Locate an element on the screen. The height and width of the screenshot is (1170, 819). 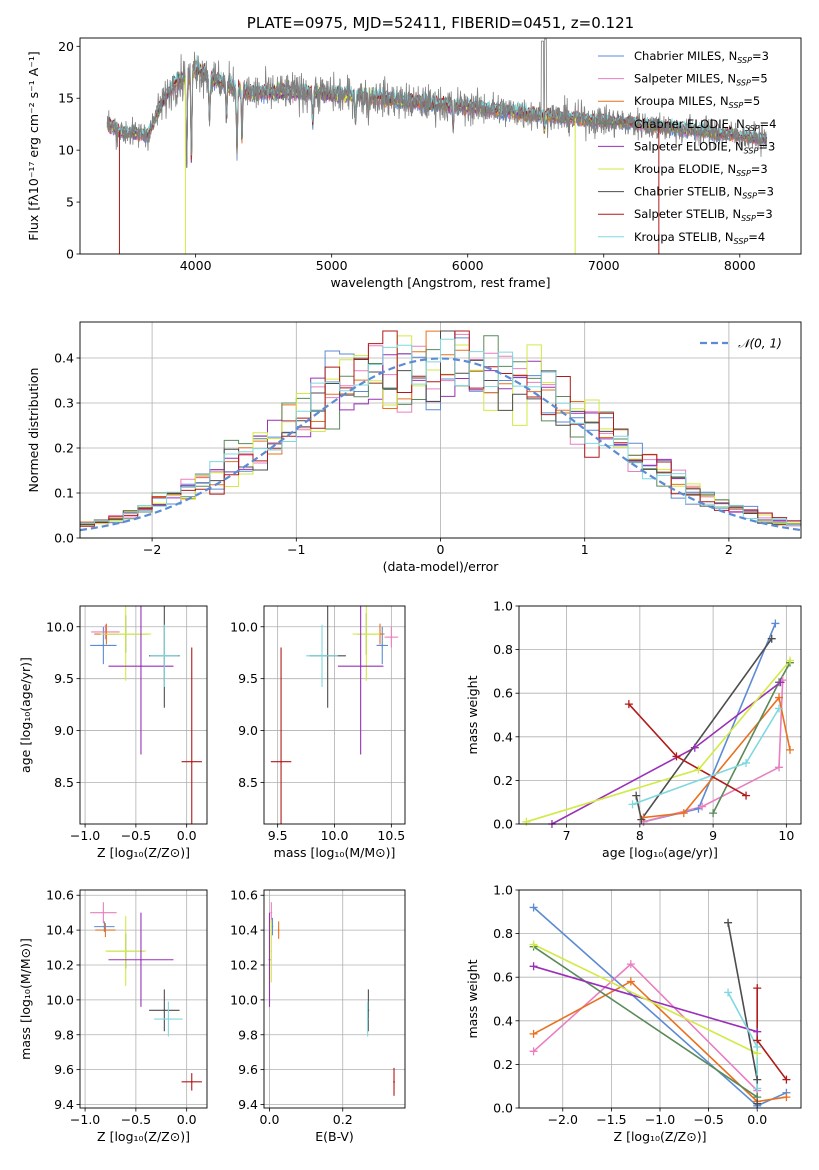
point-chabrier_miles is located at coordinates (104, 926).